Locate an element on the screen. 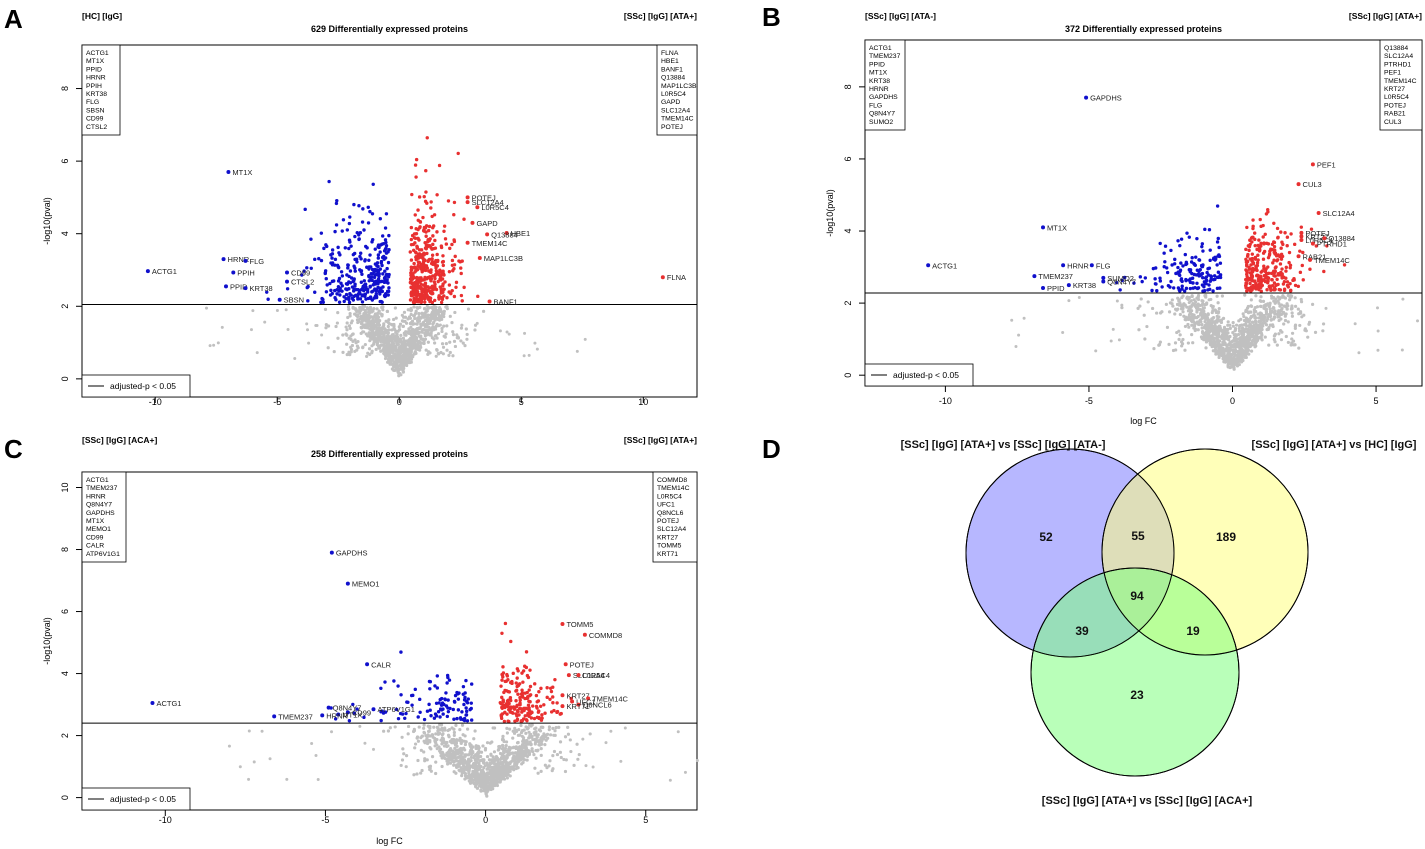 This screenshot has height=849, width=1425. point-label: PEF1 is located at coordinates (1326, 164).